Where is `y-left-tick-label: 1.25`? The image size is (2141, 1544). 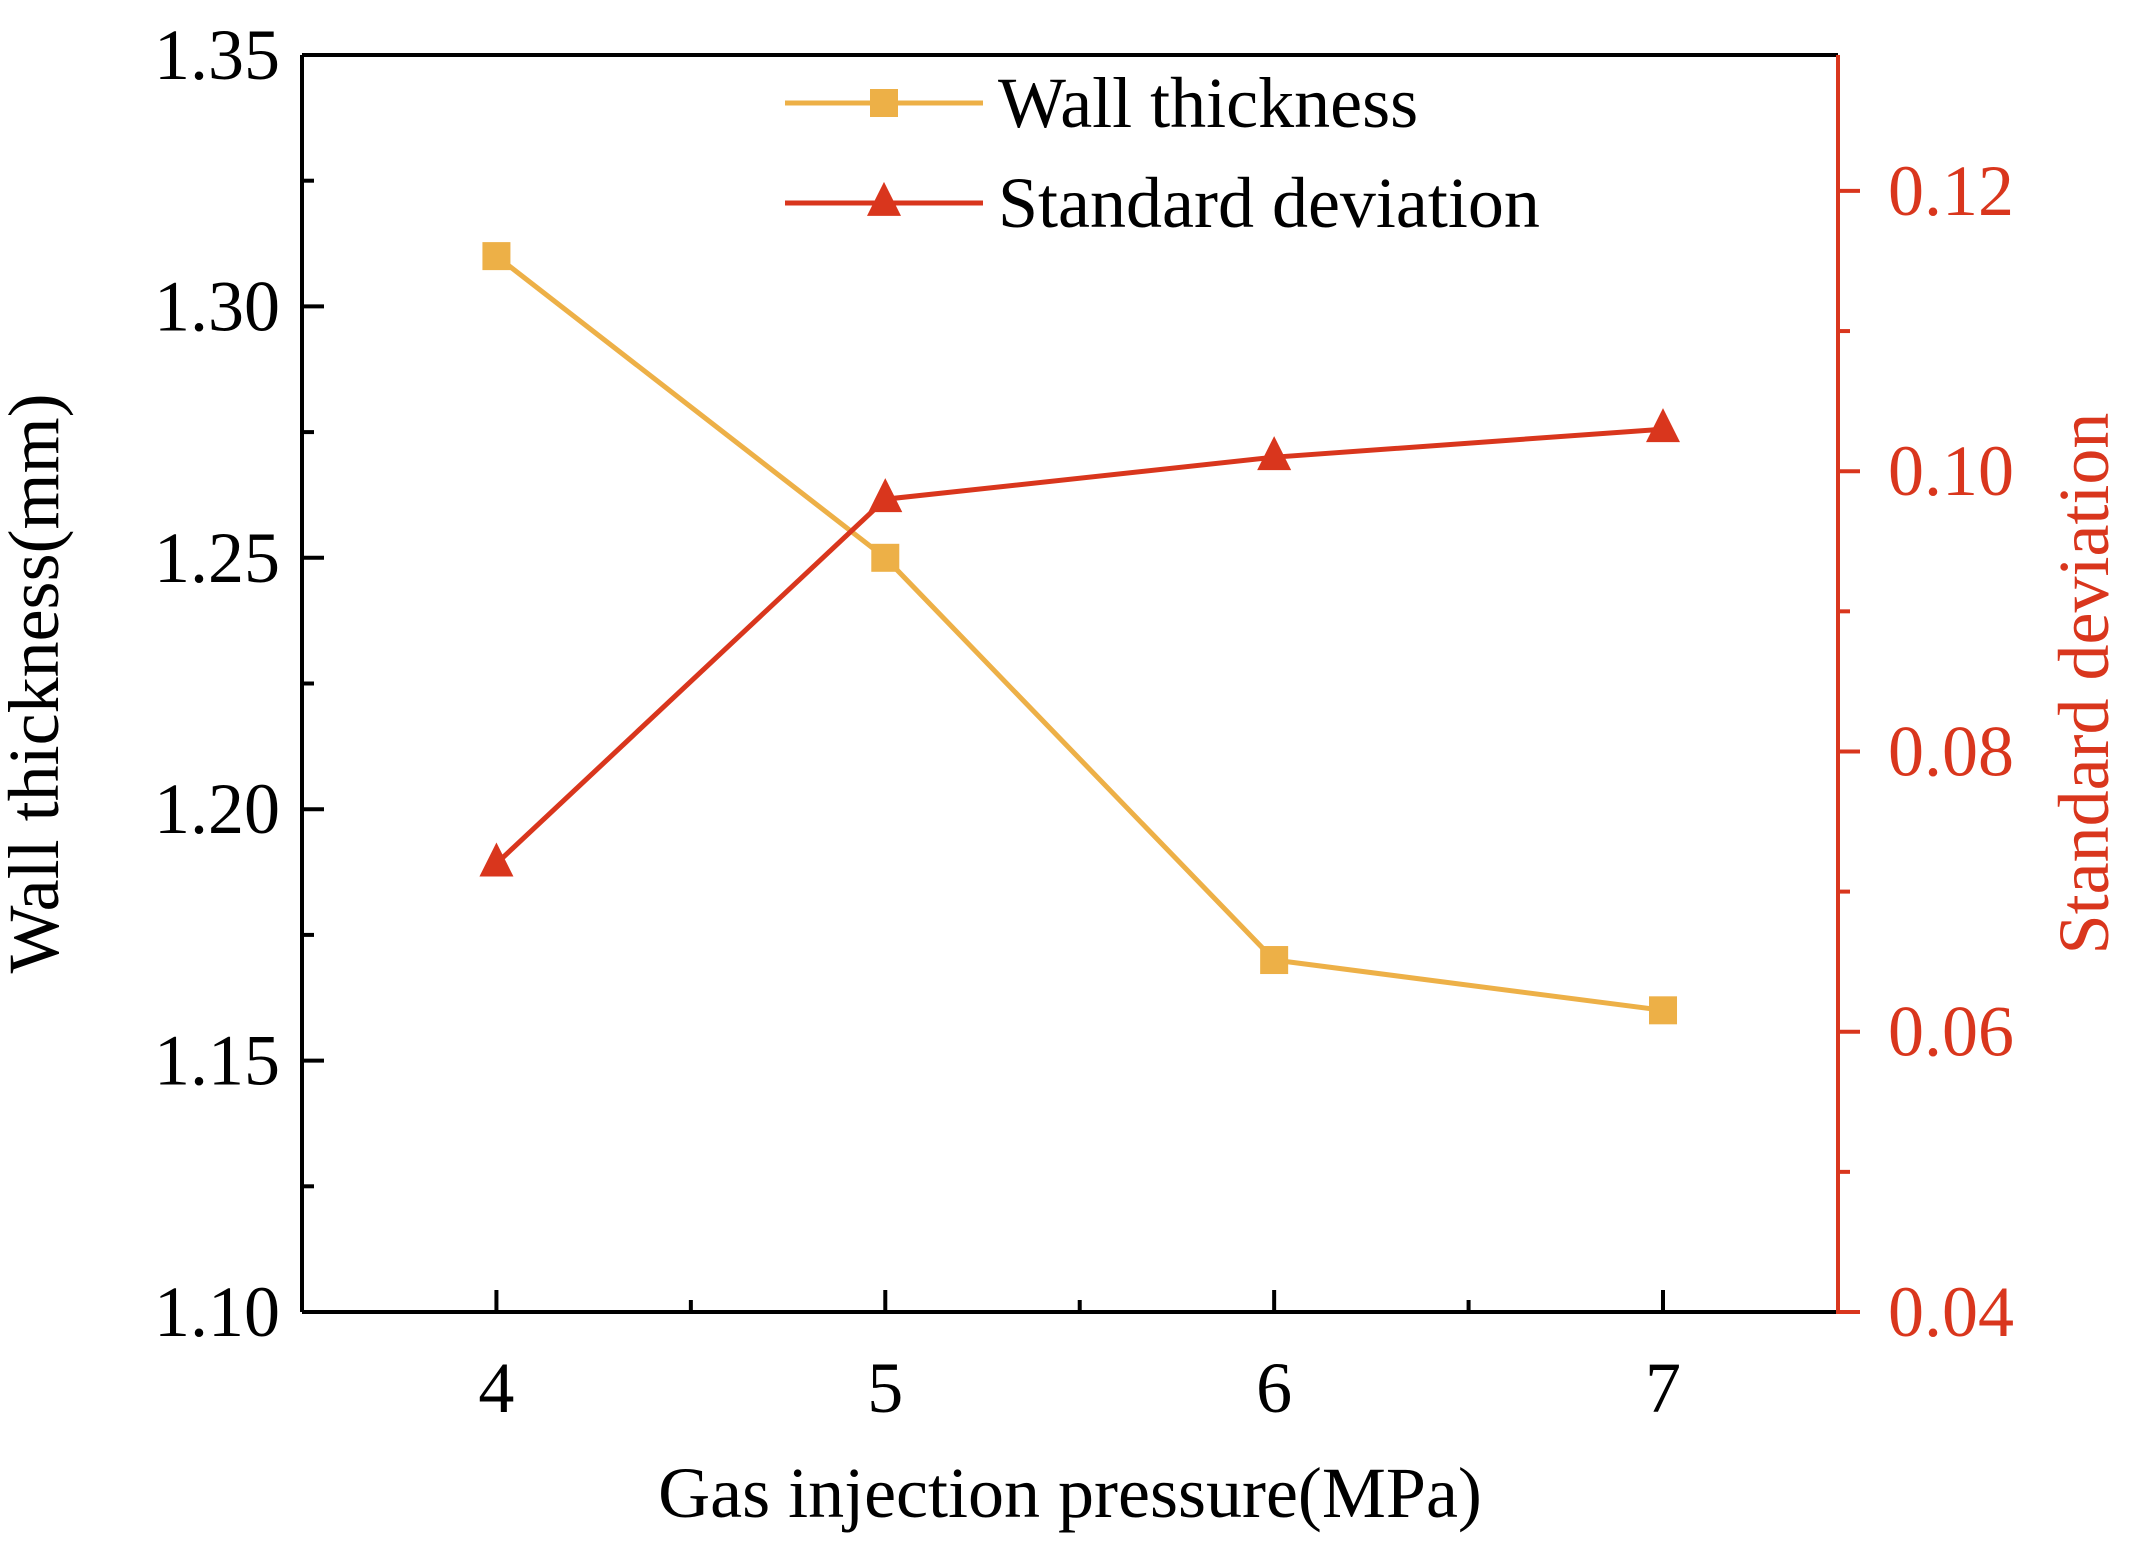
y-left-tick-label: 1.25 is located at coordinates (217, 558).